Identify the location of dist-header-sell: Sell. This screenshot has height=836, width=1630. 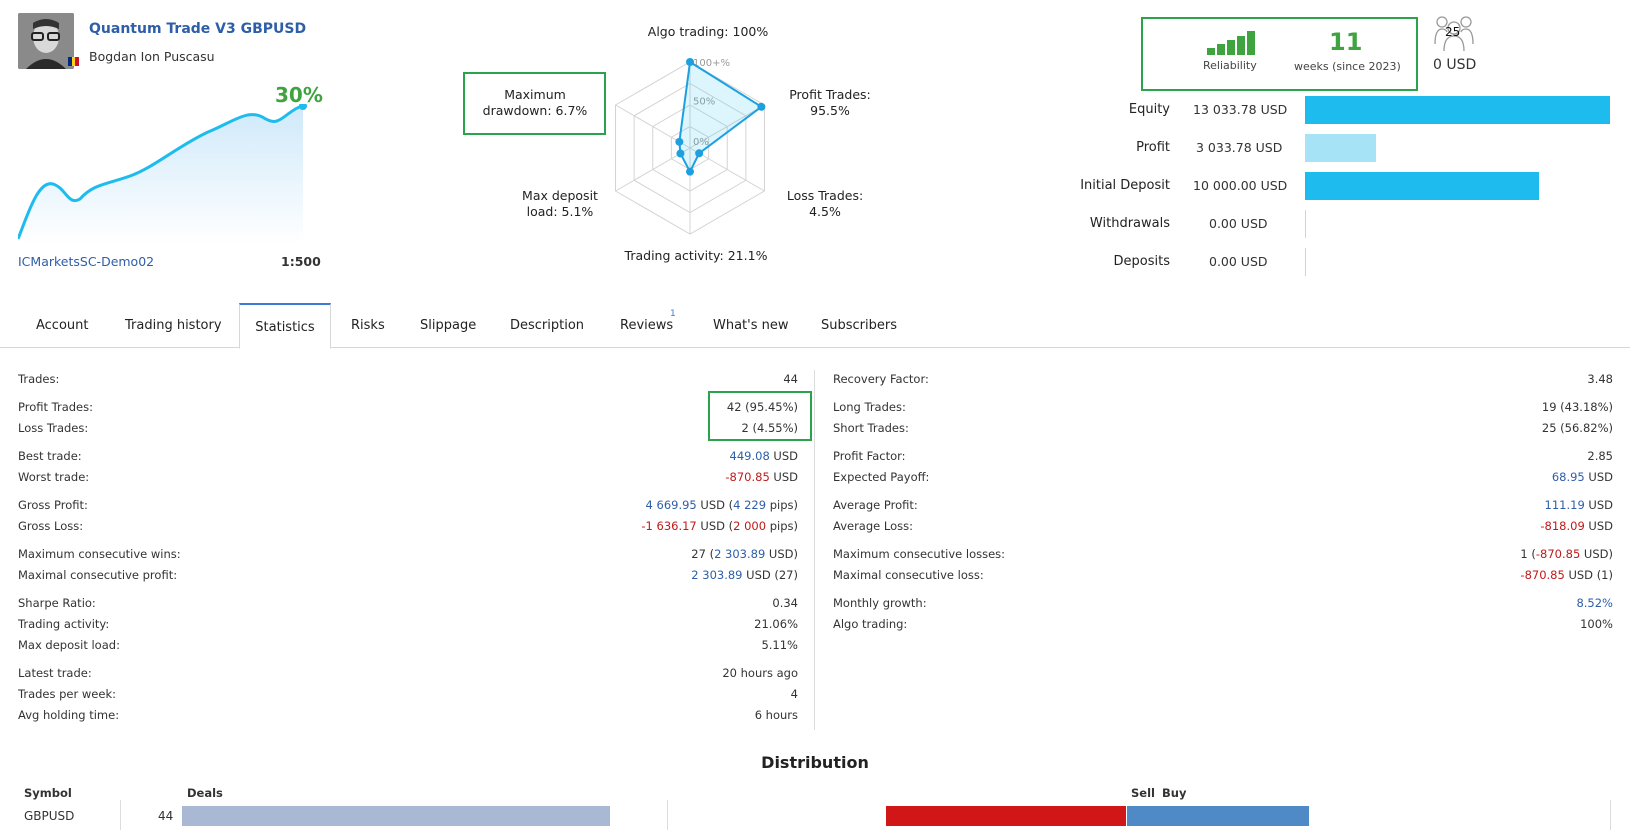
(1143, 793).